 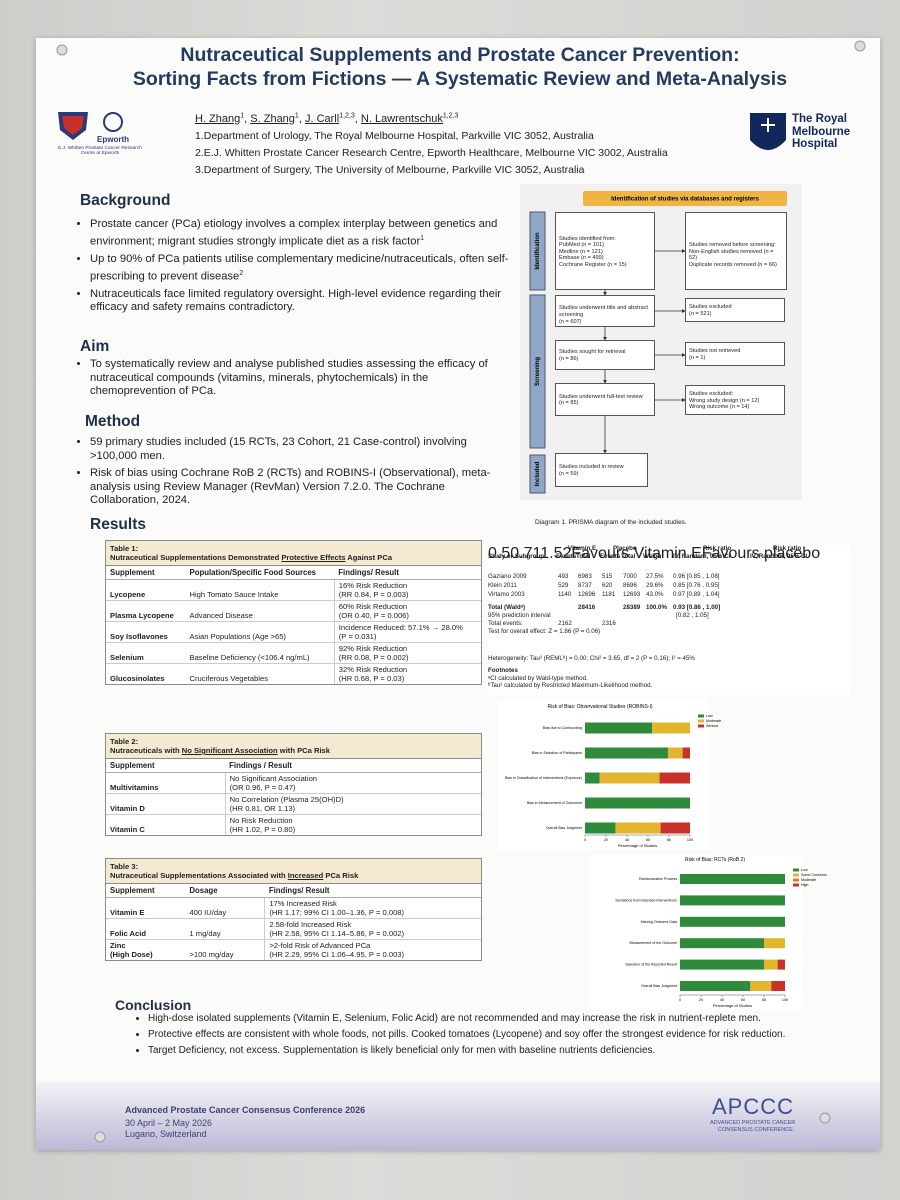 What do you see at coordinates (118, 945) in the screenshot?
I see `cell-line: Zinc` at bounding box center [118, 945].